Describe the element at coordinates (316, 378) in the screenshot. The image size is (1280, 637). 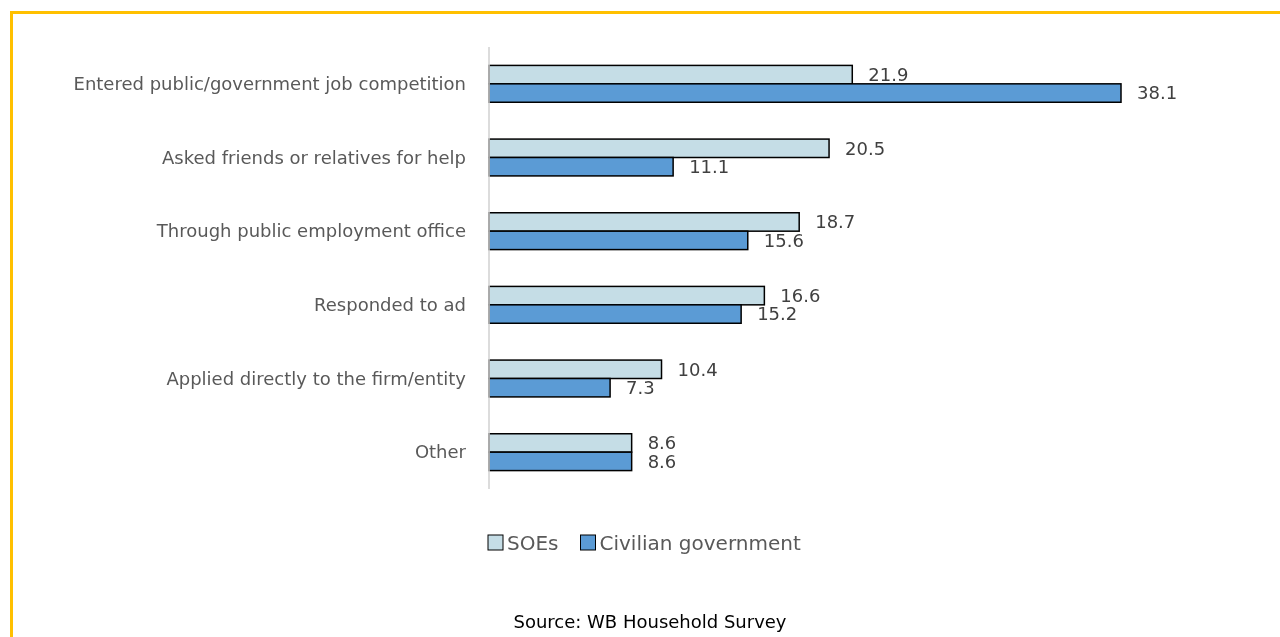
I see `y-tick-label: Applied directly to the firm/entity` at that location.